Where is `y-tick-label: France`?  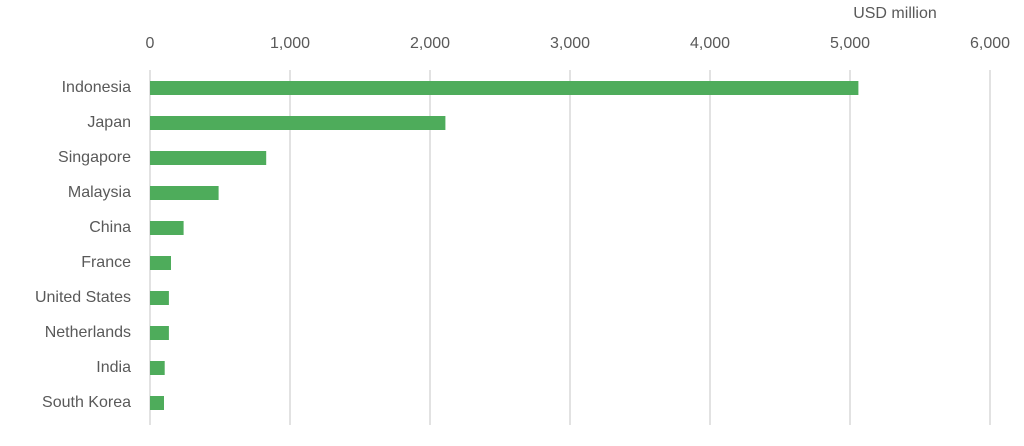 y-tick-label: France is located at coordinates (106, 262).